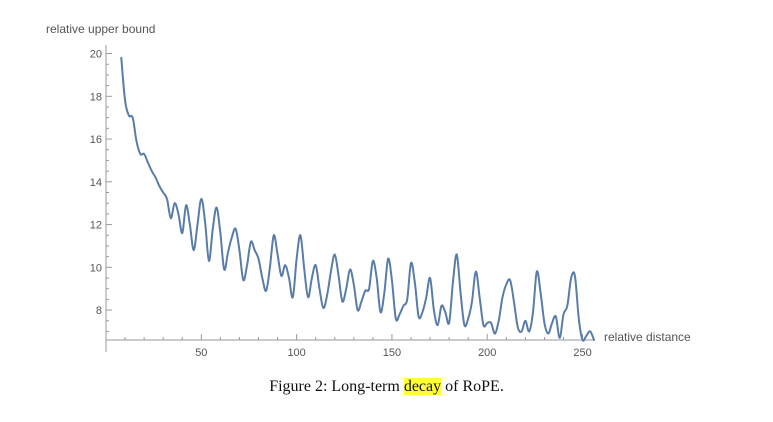 Image resolution: width=773 pixels, height=422 pixels. Describe the element at coordinates (201, 353) in the screenshot. I see `x-tick-label: 50` at that location.